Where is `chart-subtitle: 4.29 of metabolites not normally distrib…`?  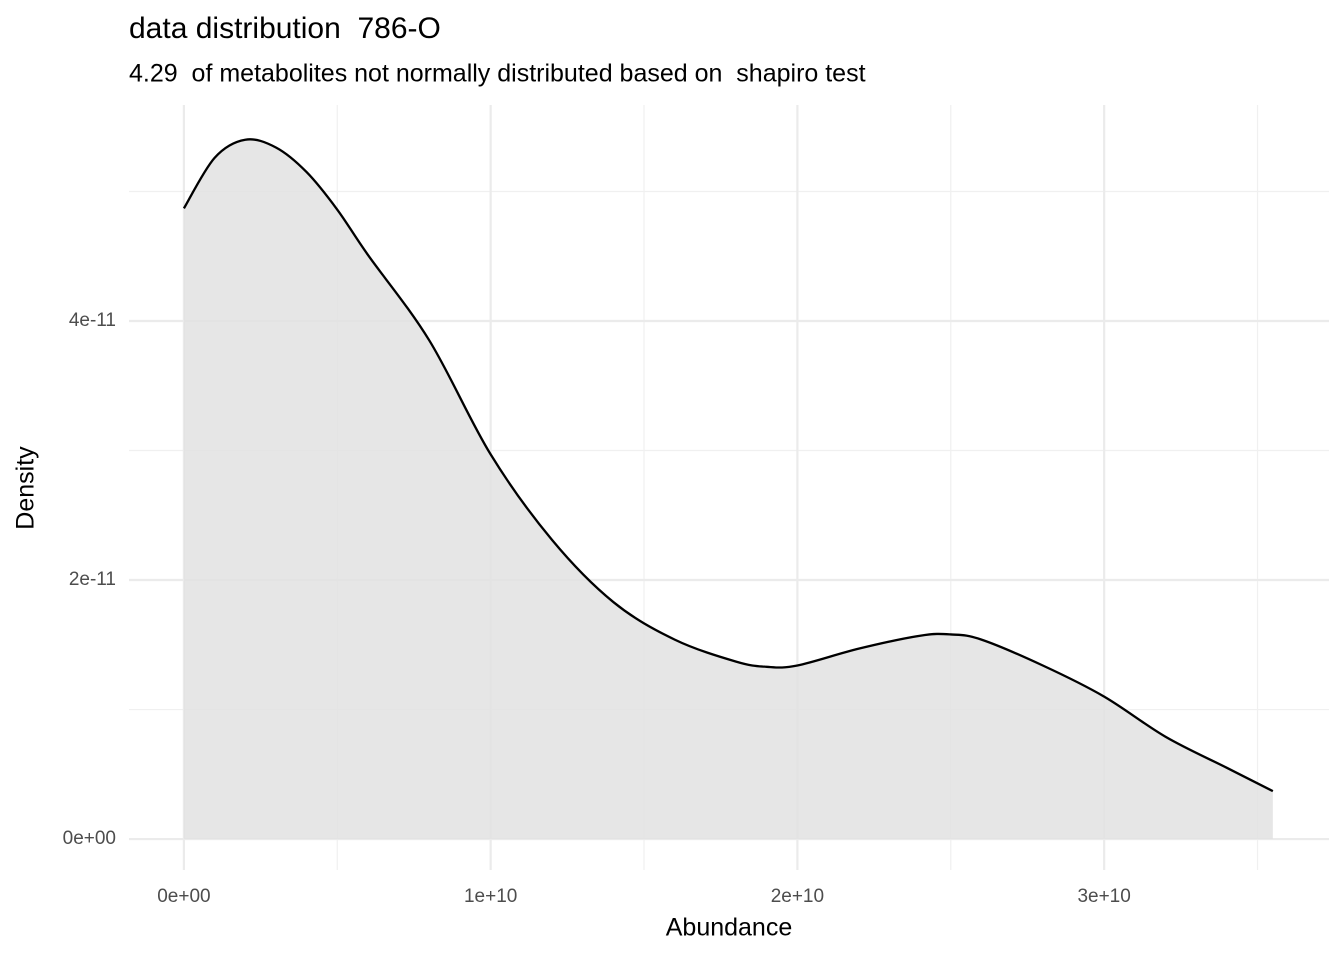 chart-subtitle: 4.29 of metabolites not normally distrib… is located at coordinates (497, 74).